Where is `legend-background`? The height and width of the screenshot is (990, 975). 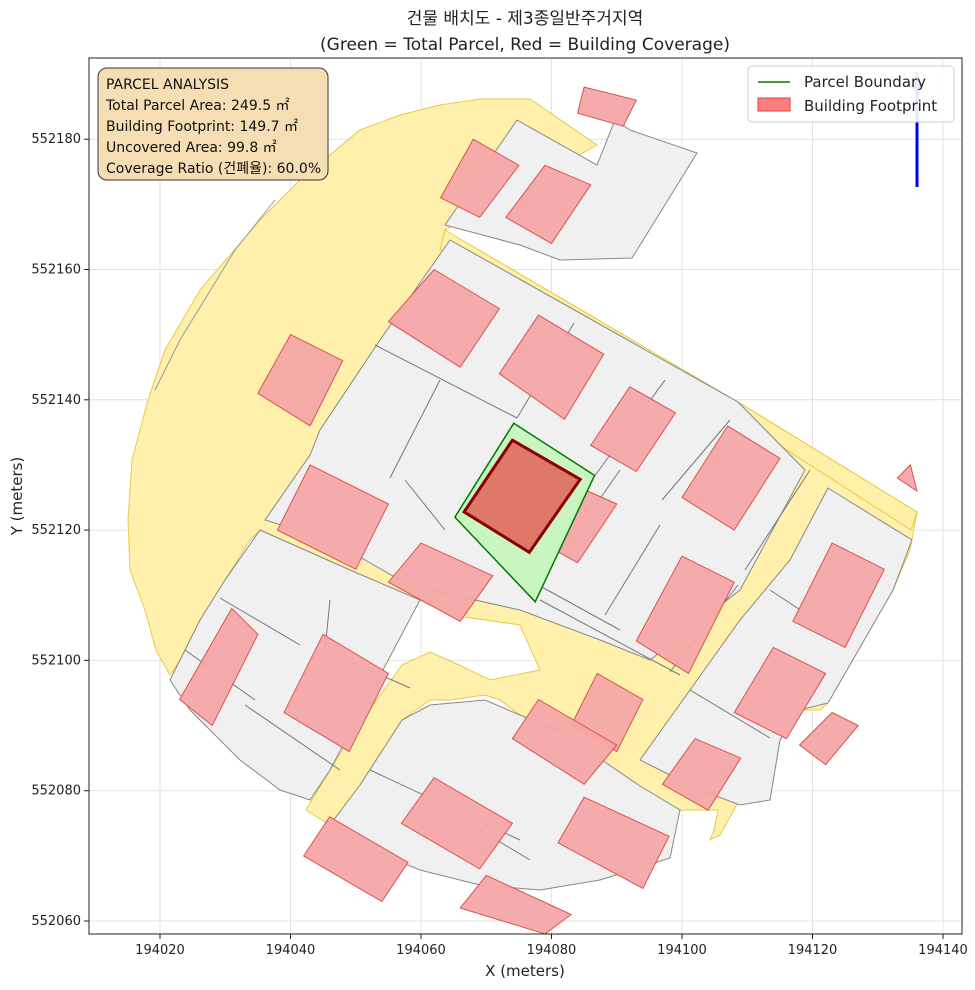 legend-background is located at coordinates (851, 94).